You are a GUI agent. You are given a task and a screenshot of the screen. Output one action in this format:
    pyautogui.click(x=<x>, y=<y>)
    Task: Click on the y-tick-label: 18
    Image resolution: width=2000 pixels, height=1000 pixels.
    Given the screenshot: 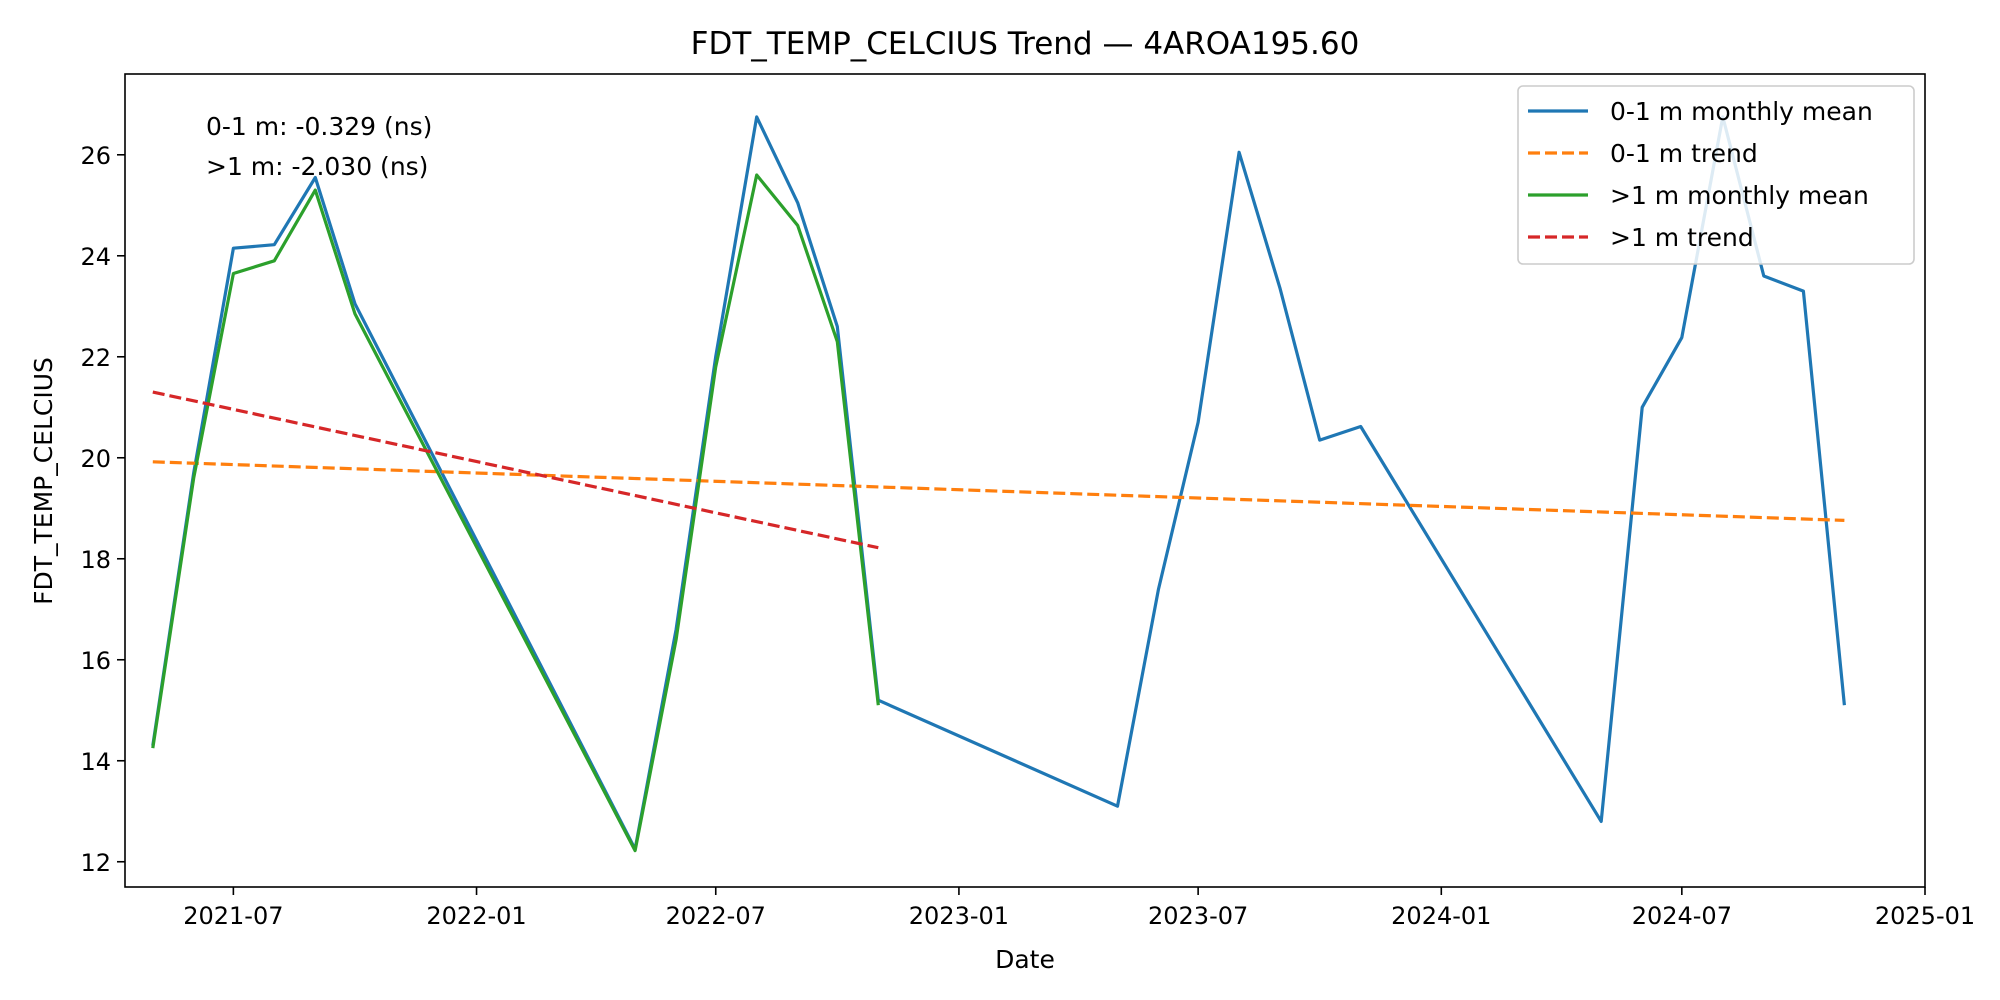 What is the action you would take?
    pyautogui.click(x=95, y=560)
    